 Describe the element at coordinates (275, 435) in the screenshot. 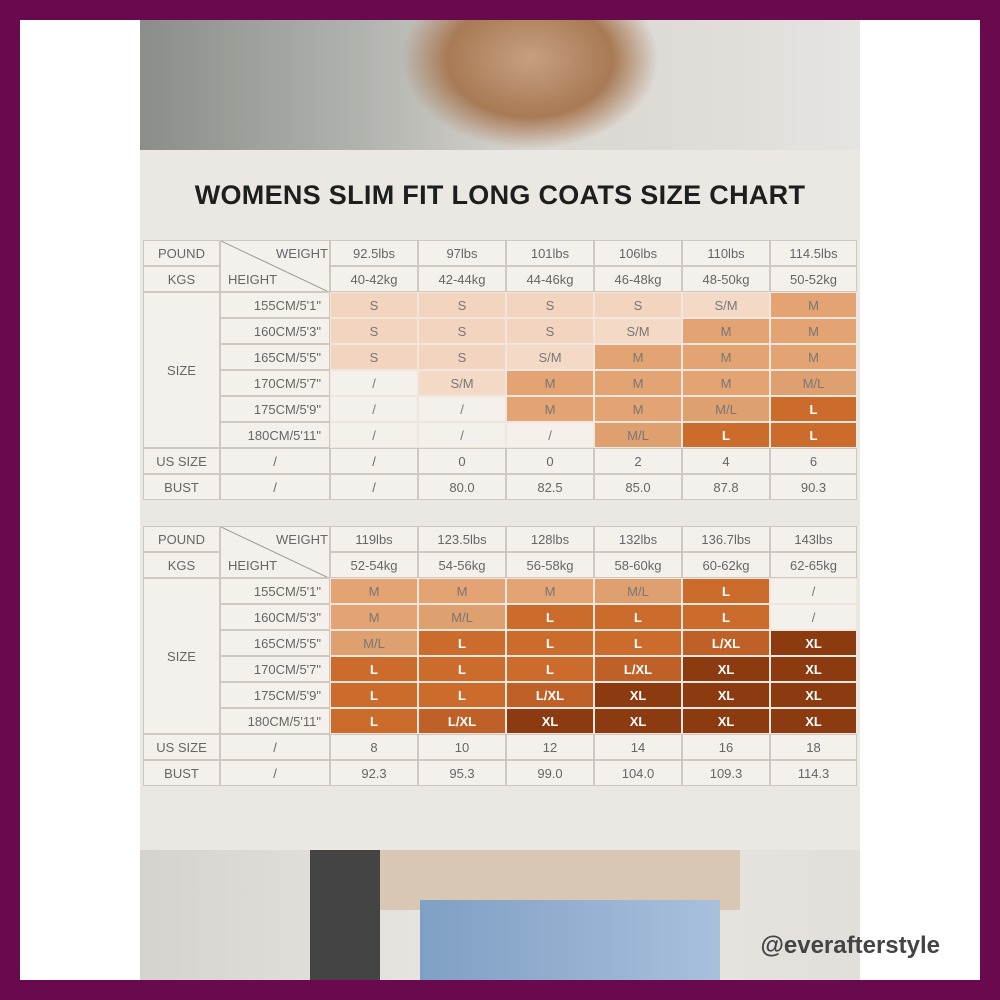

I see `height-value: 180CM/5'11"` at that location.